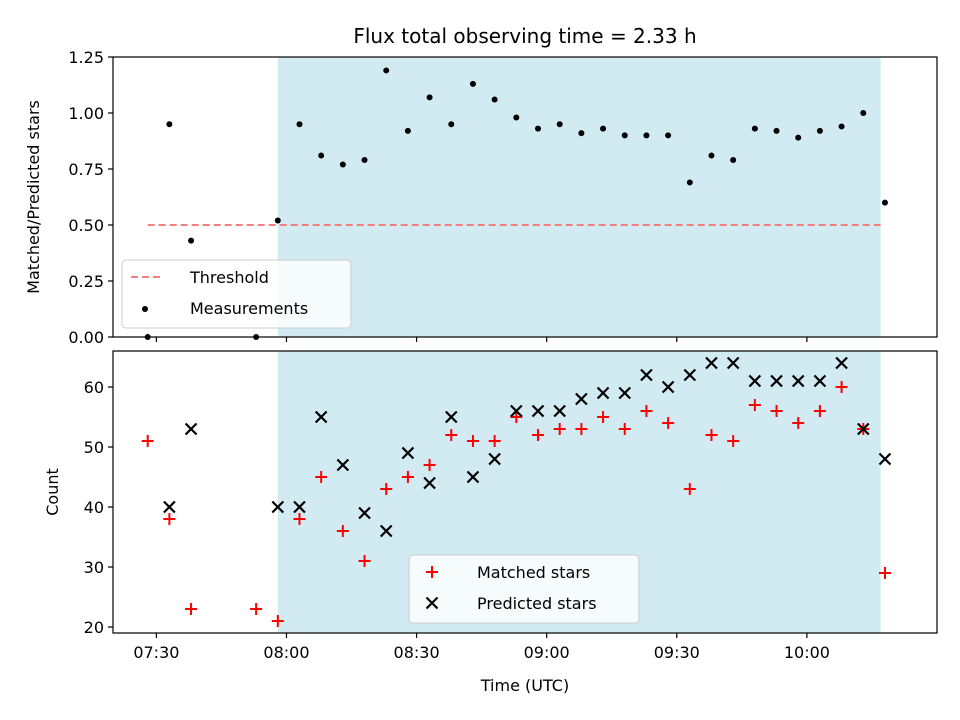 This screenshot has width=960, height=720. I want to click on y-tick-label: 40, so click(94, 507).